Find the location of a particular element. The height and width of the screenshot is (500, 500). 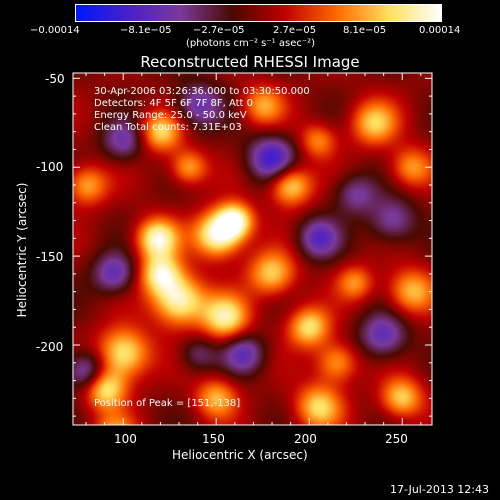

annotation-counts: Clean Total counts: 7.31E+03 is located at coordinates (168, 127).